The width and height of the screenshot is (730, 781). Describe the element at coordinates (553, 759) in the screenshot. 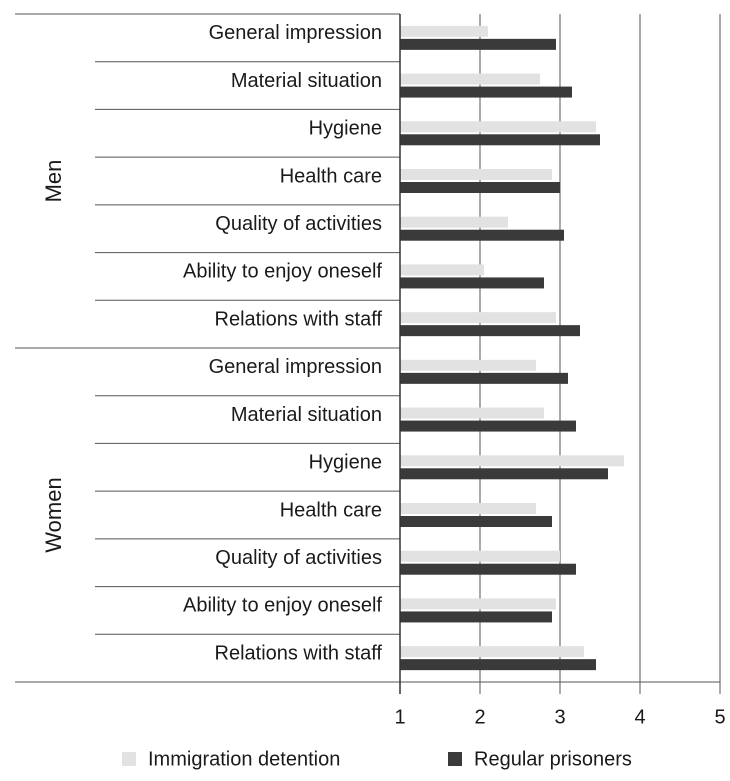

I see `legend-label: Regular prisoners` at that location.